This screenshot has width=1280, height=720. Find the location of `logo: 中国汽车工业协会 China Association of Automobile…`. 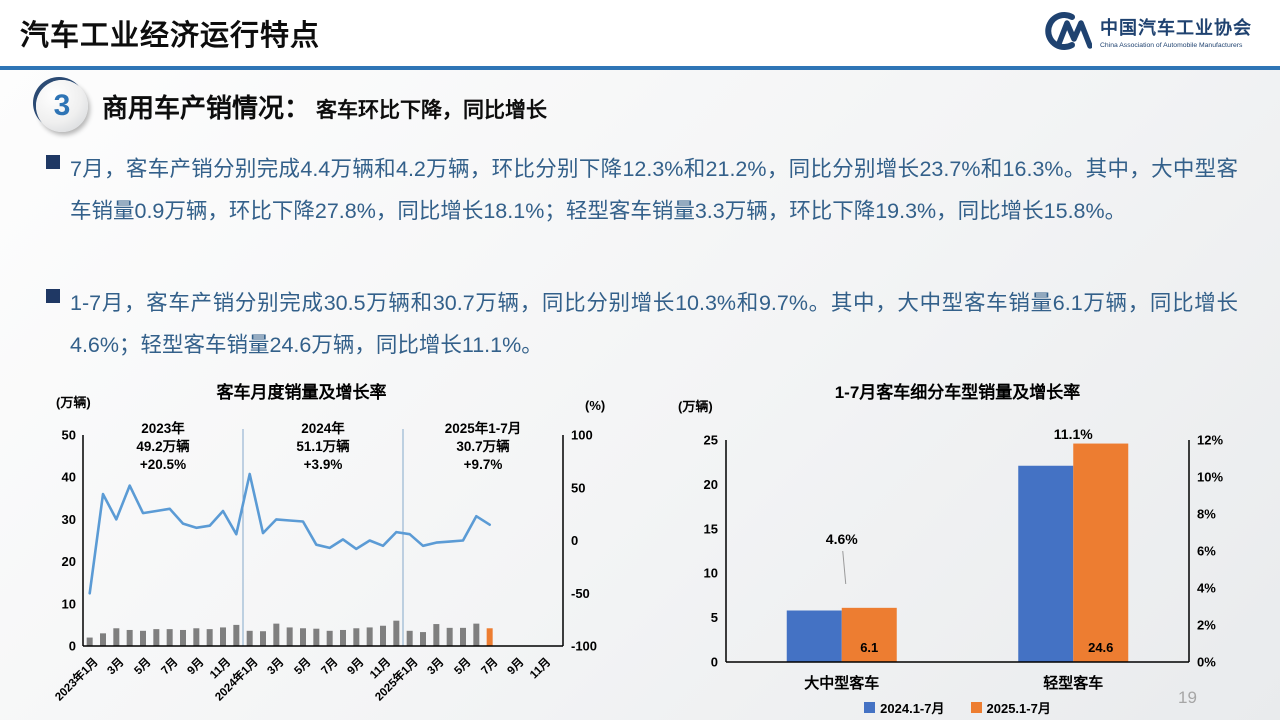

logo: 中国汽车工业协会 China Association of Automobile… is located at coordinates (1143, 31).